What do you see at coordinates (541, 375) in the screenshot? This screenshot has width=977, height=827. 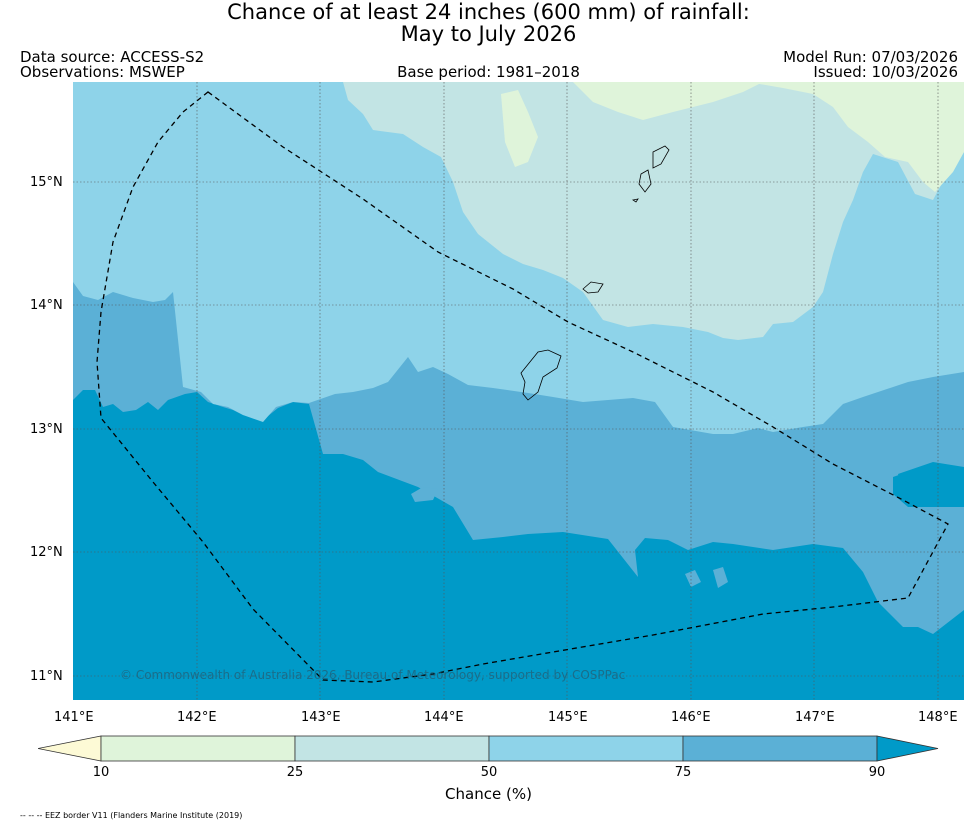 I see `island-guam` at bounding box center [541, 375].